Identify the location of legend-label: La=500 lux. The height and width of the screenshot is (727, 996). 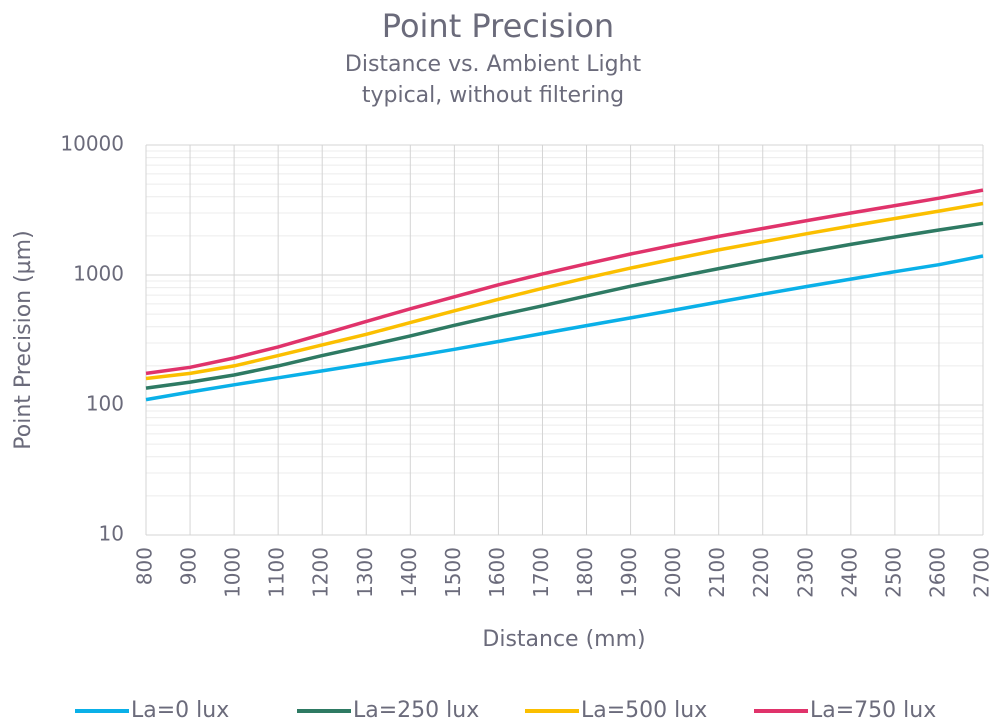
(644, 710).